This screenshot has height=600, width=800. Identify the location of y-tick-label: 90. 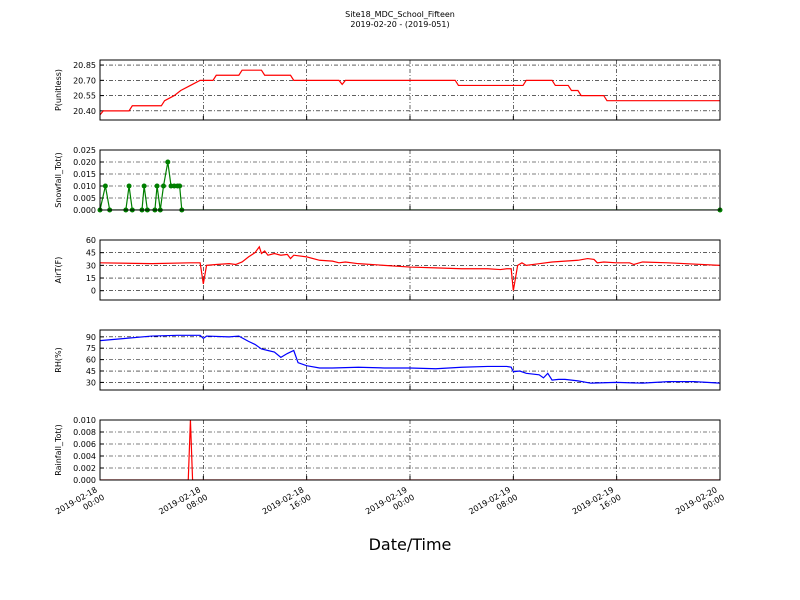
(91, 337).